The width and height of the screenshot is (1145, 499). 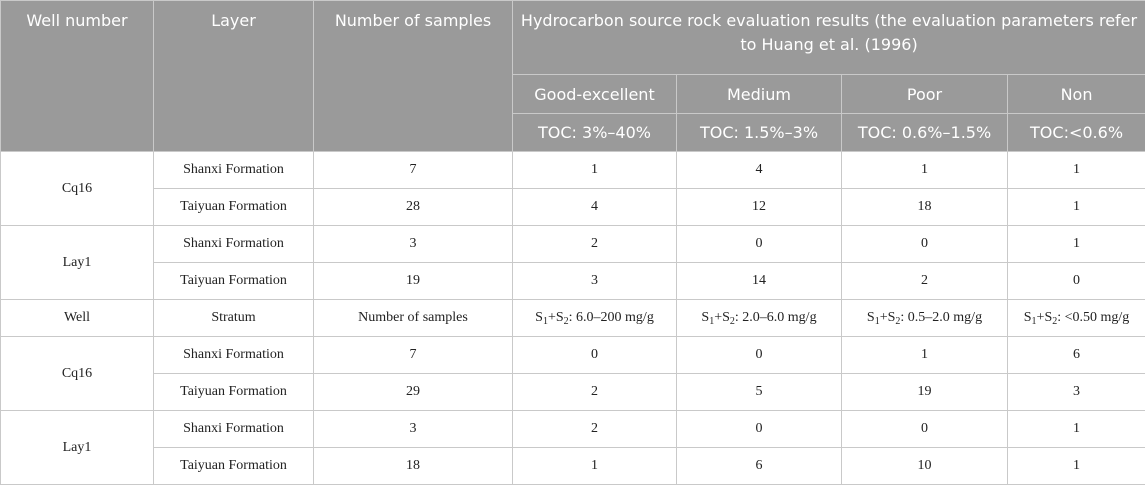 I want to click on header-well-number: Well number, so click(x=77, y=76).